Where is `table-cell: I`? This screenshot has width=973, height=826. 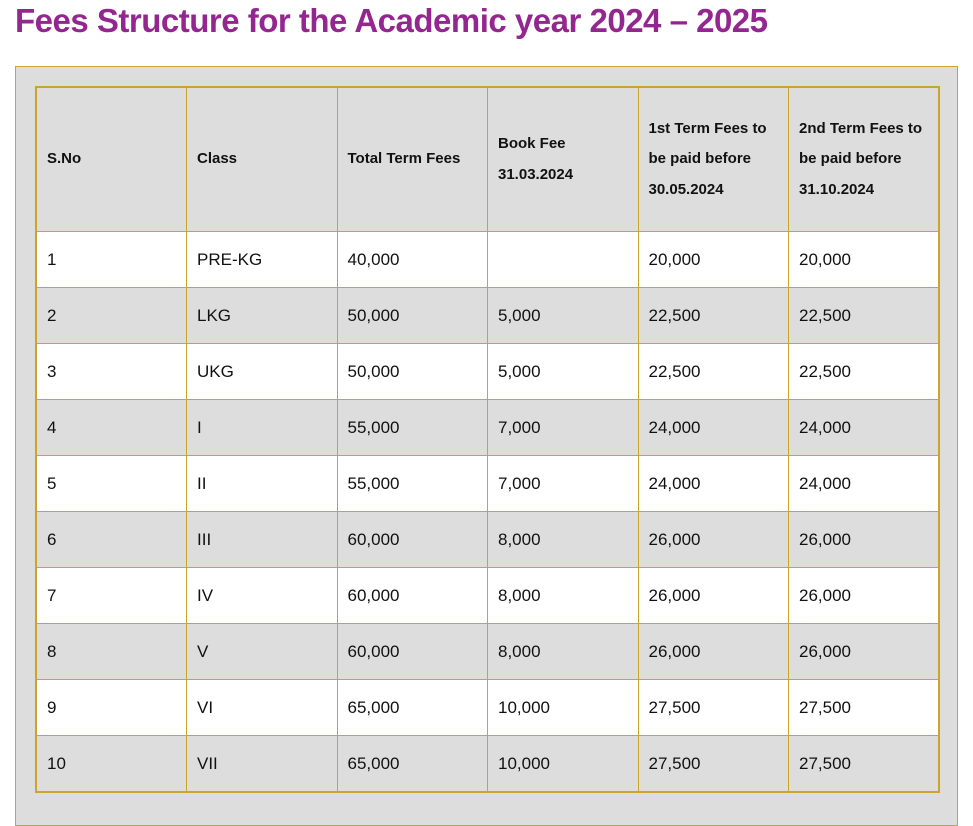
table-cell: I is located at coordinates (262, 427).